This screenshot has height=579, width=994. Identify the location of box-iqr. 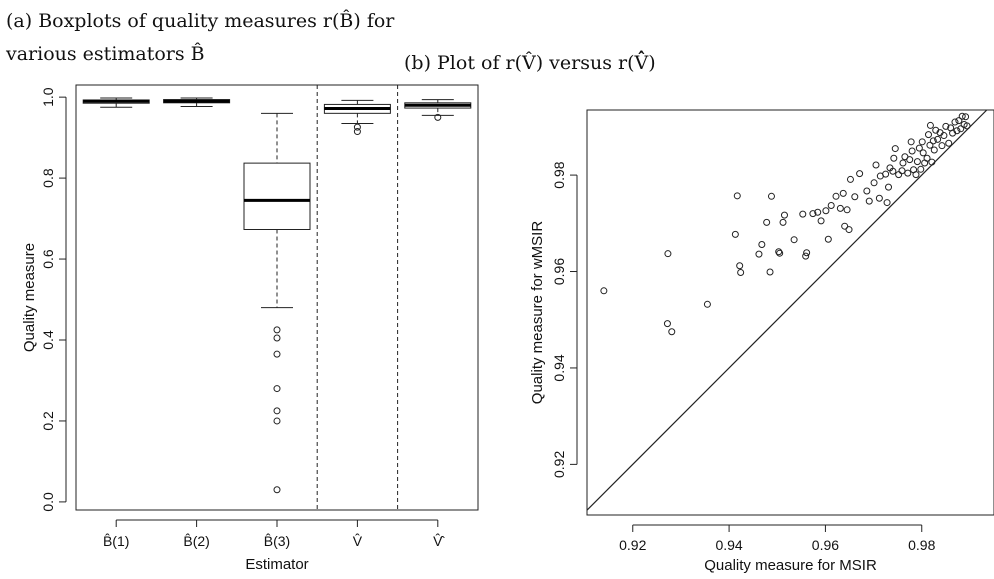
(277, 196).